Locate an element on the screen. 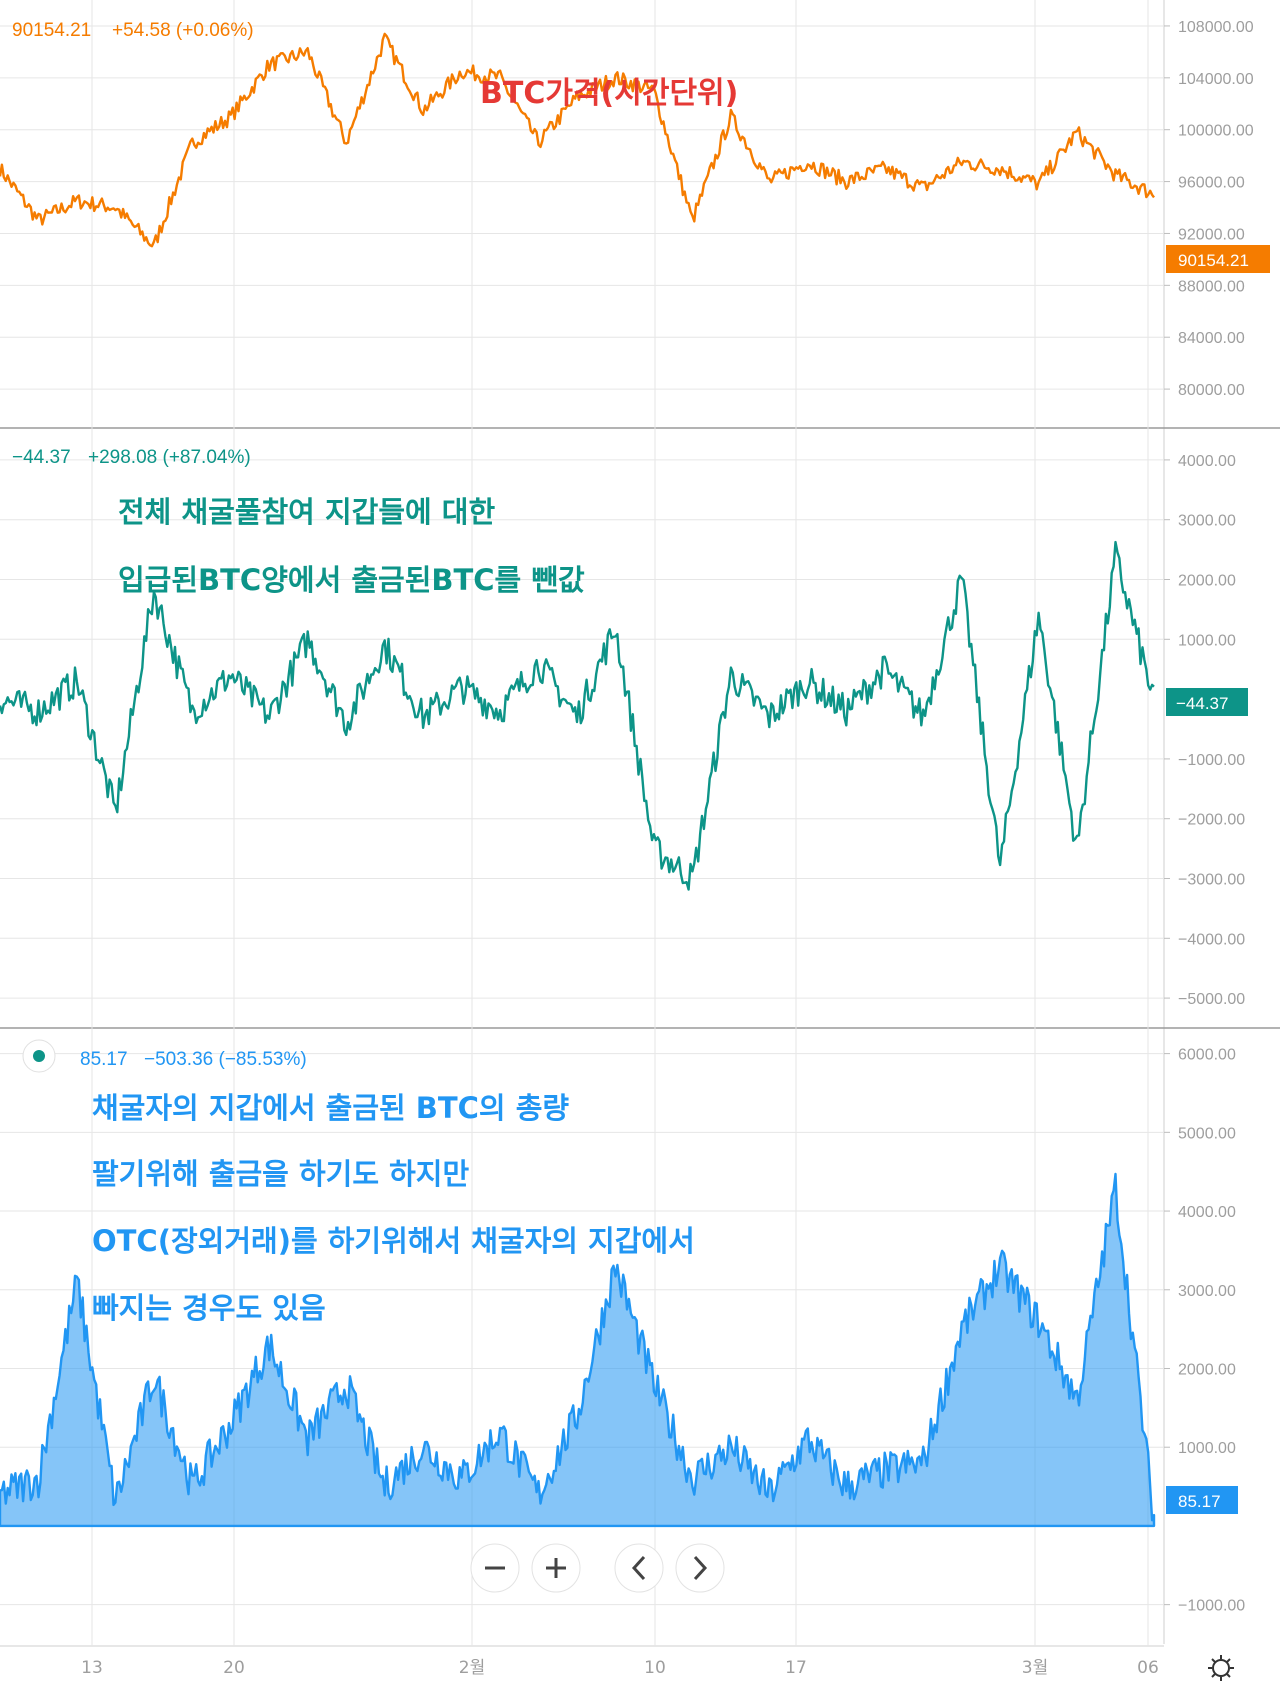 This screenshot has height=1684, width=1280. outflow-last-value-badge is located at coordinates (1202, 1500).